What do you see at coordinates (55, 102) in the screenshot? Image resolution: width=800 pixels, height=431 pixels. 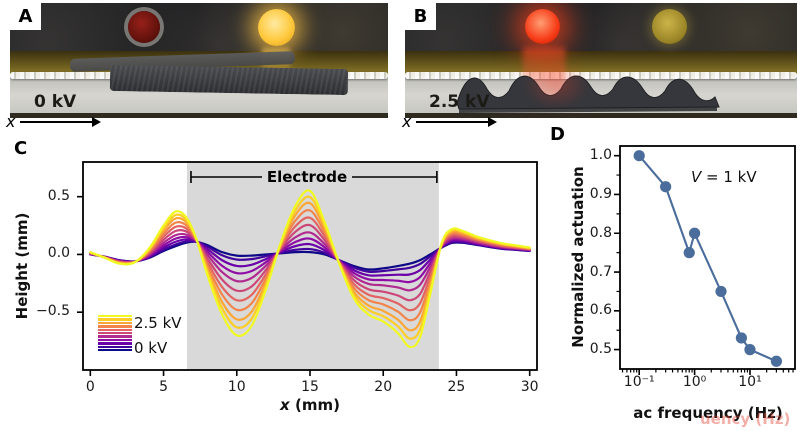 I see `voltage-label-a: 0 kV` at bounding box center [55, 102].